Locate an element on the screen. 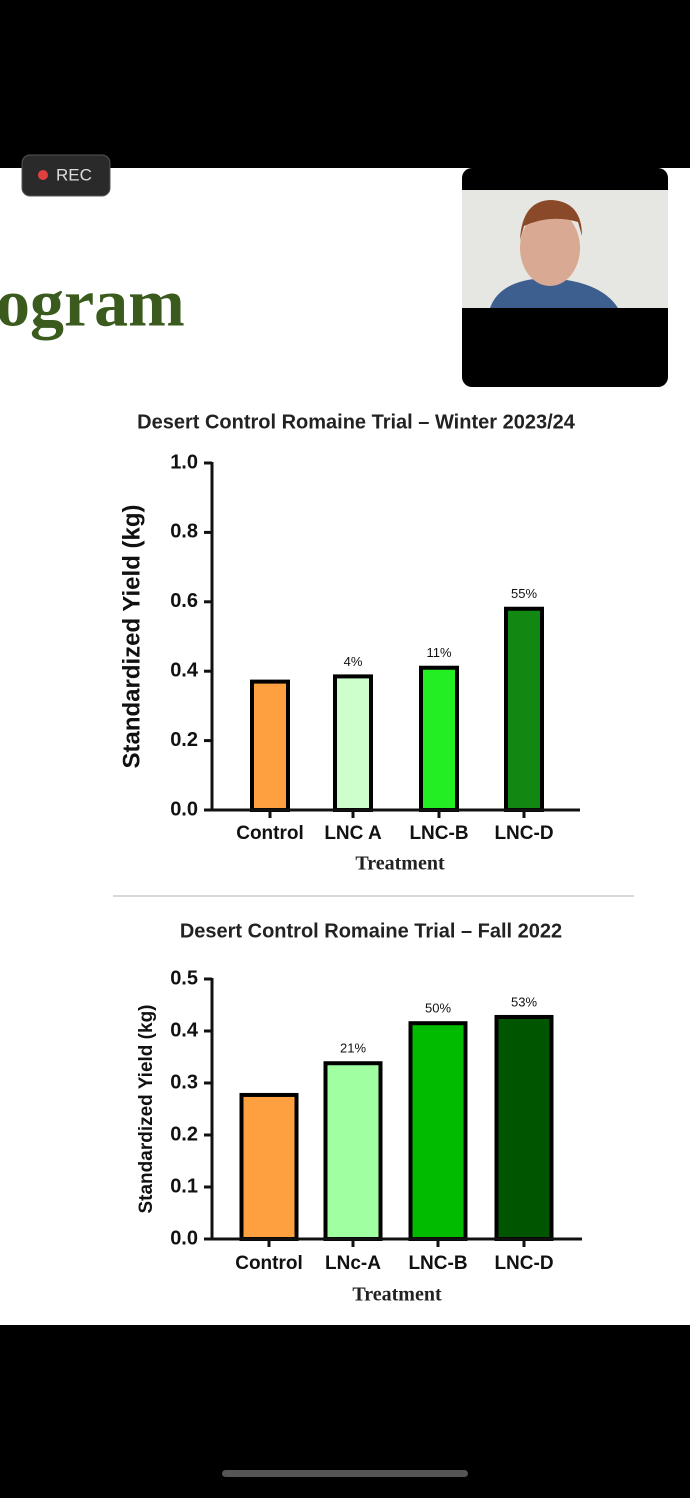 Image resolution: width=690 pixels, height=1498 pixels. speaker-body is located at coordinates (554, 293).